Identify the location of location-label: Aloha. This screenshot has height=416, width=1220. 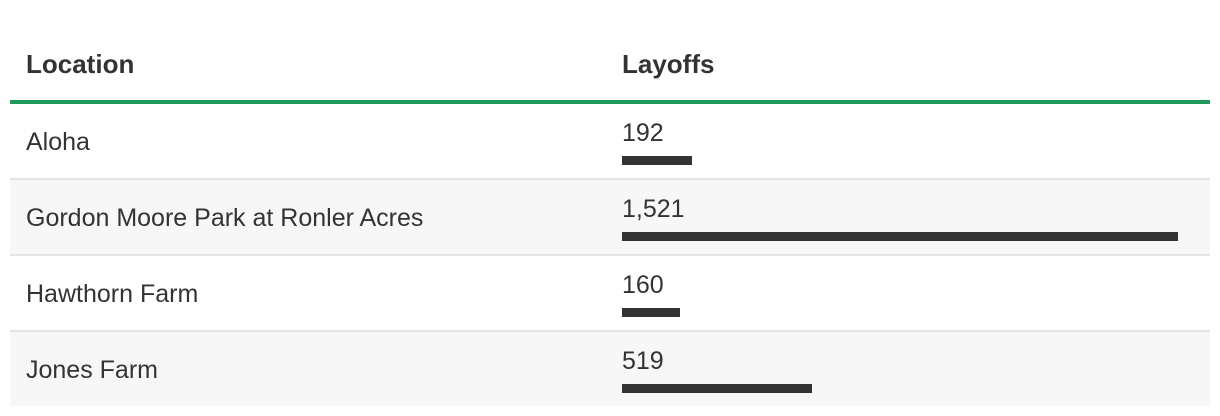
(58, 142).